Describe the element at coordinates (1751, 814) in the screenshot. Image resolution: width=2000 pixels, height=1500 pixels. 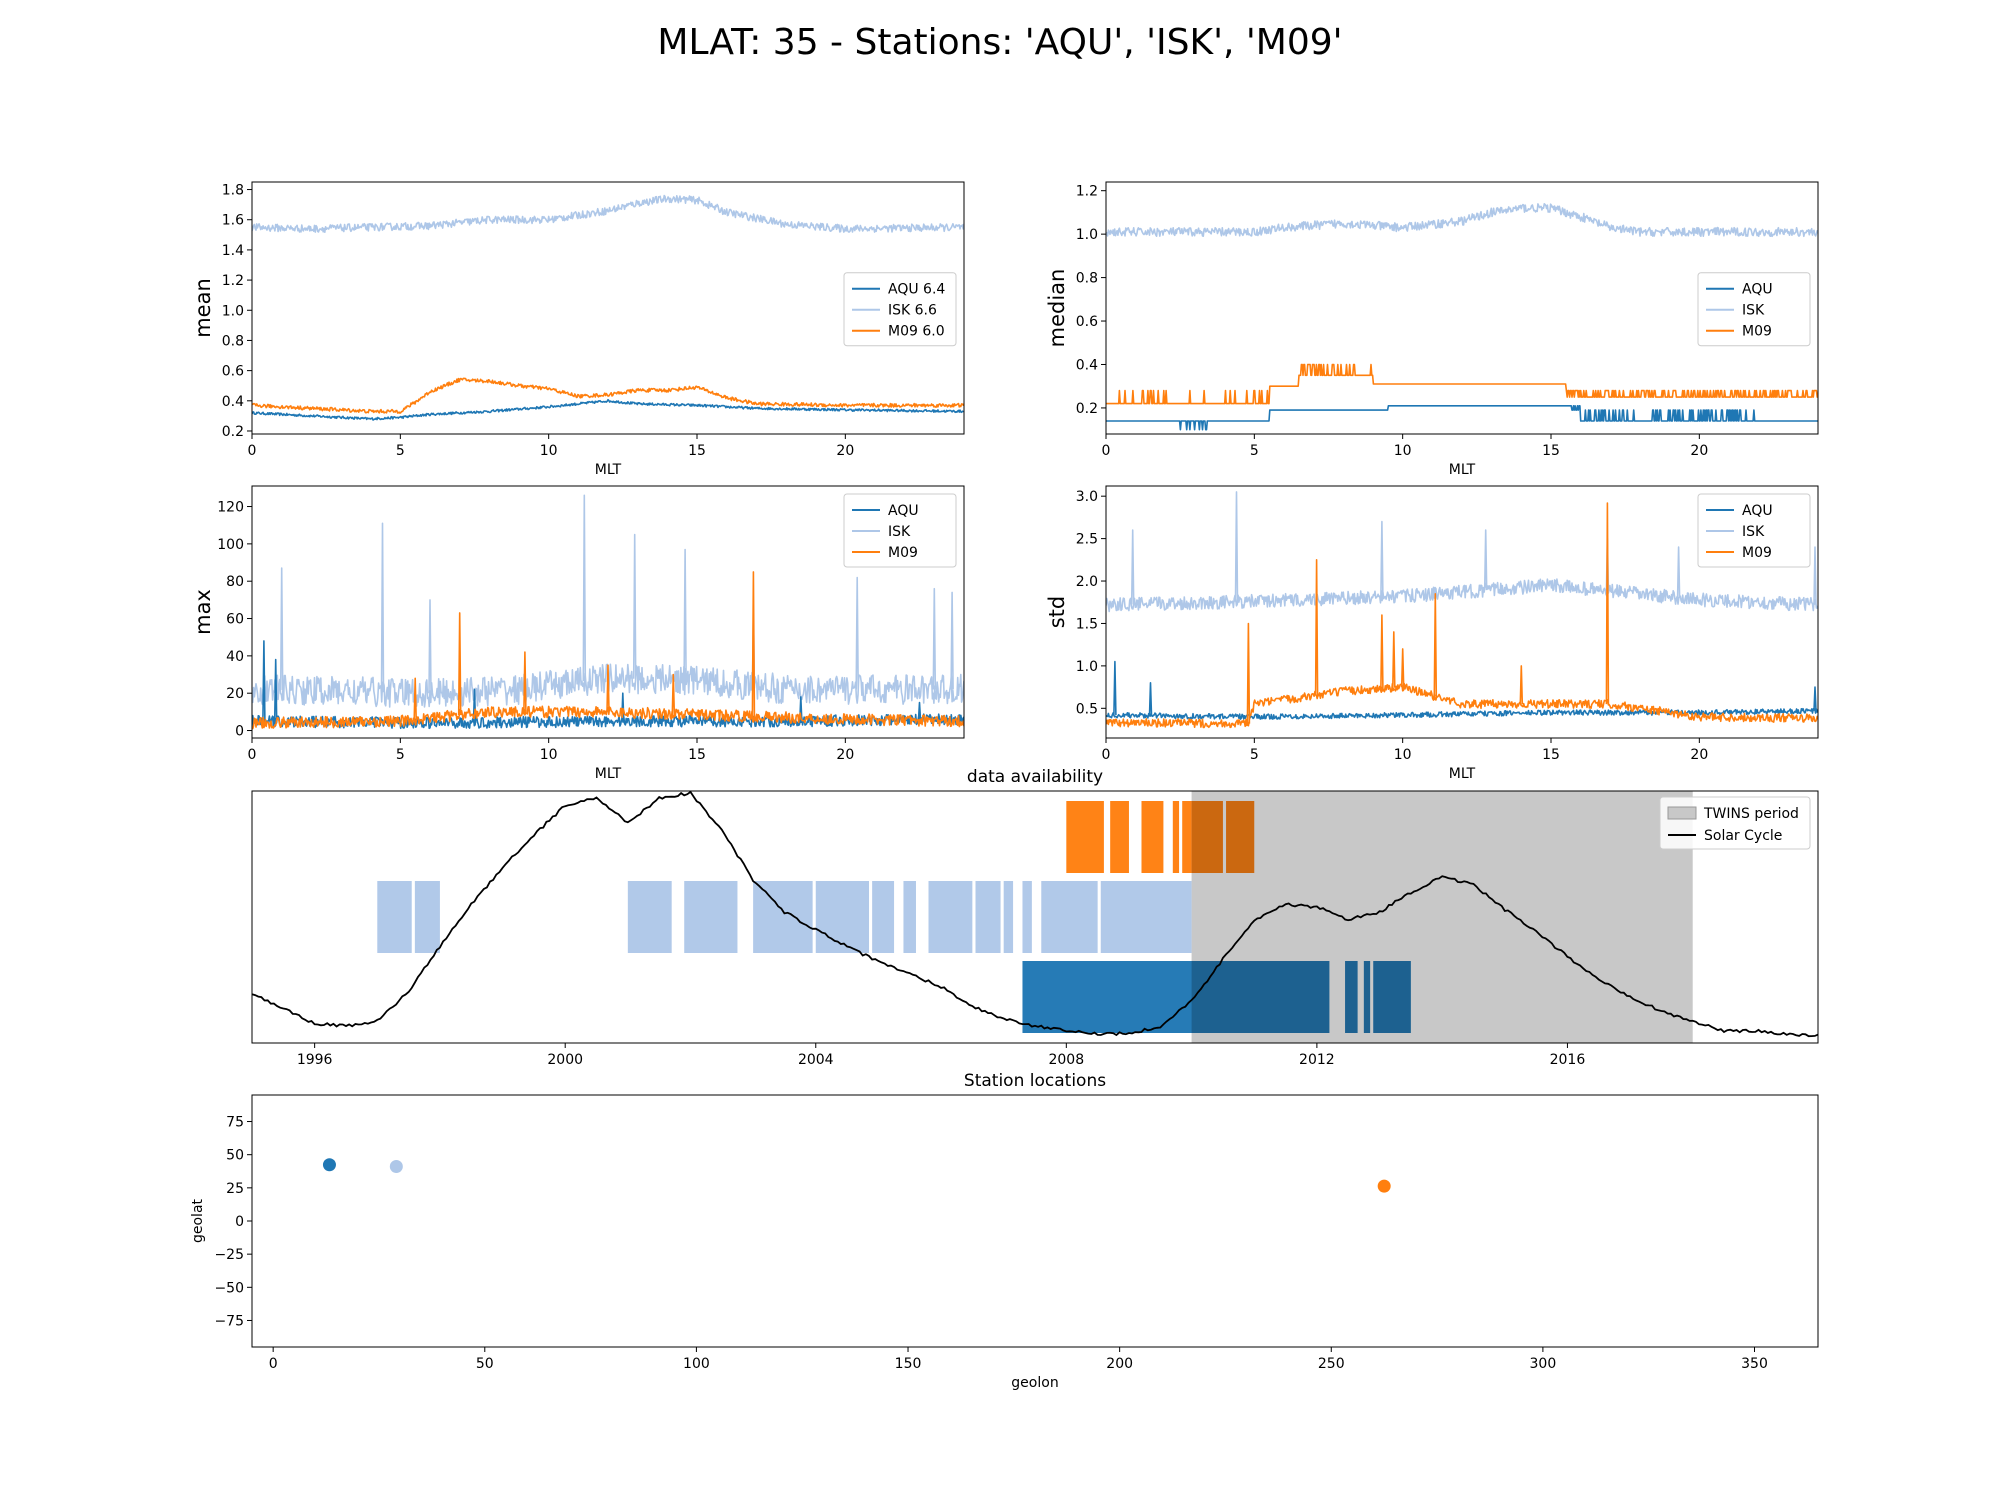
I see `legend-label: TWINS period` at that location.